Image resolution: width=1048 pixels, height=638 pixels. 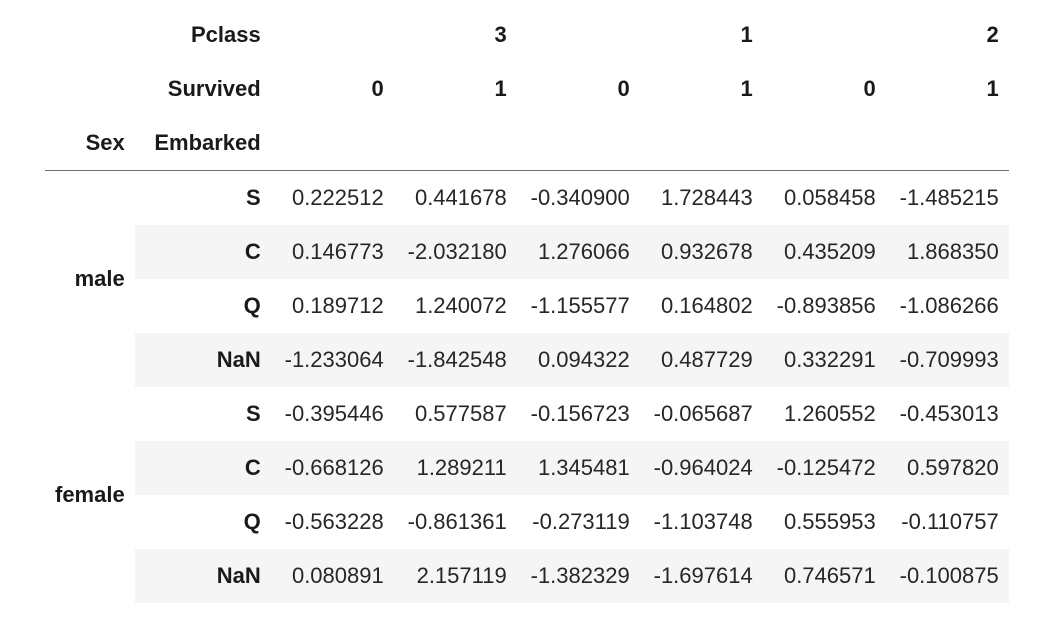 I want to click on cell: 0.080891, so click(x=337, y=575).